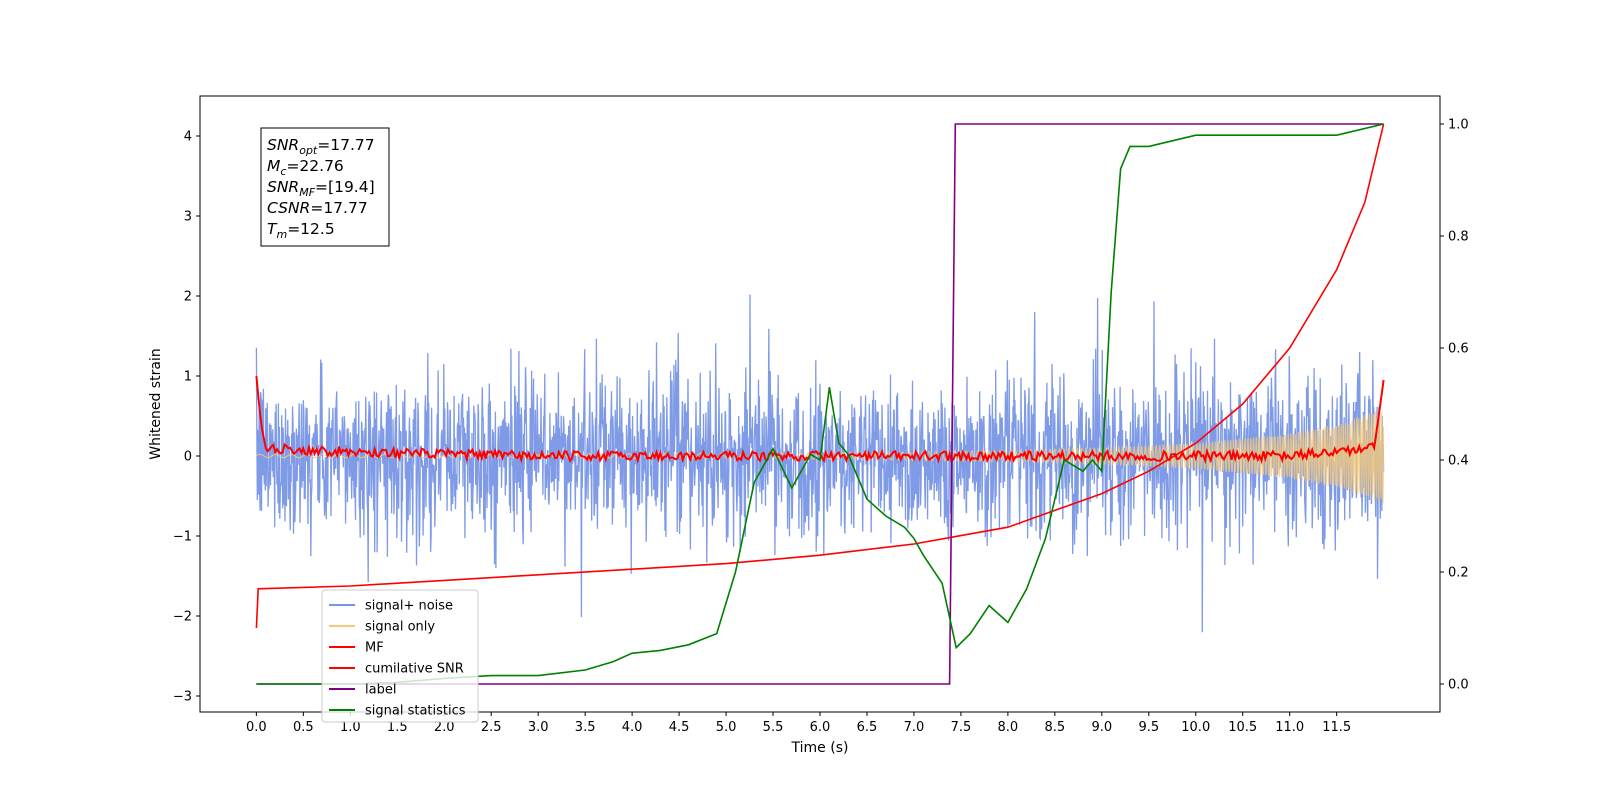 Image resolution: width=1600 pixels, height=800 pixels. What do you see at coordinates (1242, 727) in the screenshot?
I see `x-tick-label: 10.5` at bounding box center [1242, 727].